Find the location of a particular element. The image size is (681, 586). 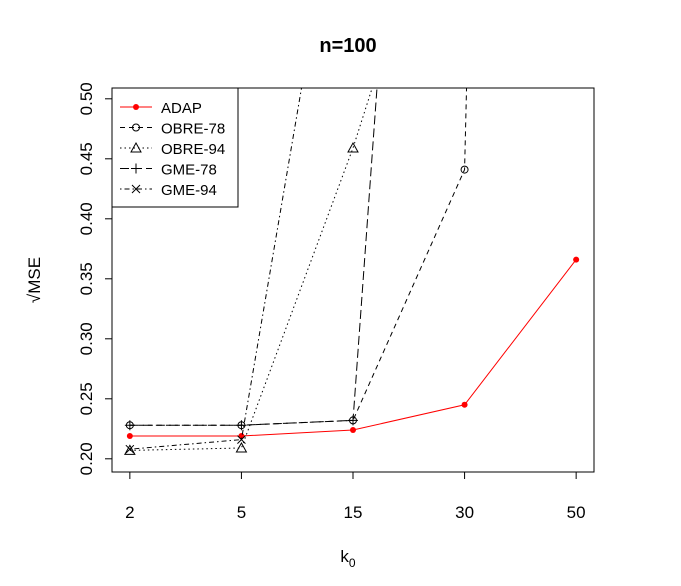

y-tick-label: 0.45 is located at coordinates (86, 158).